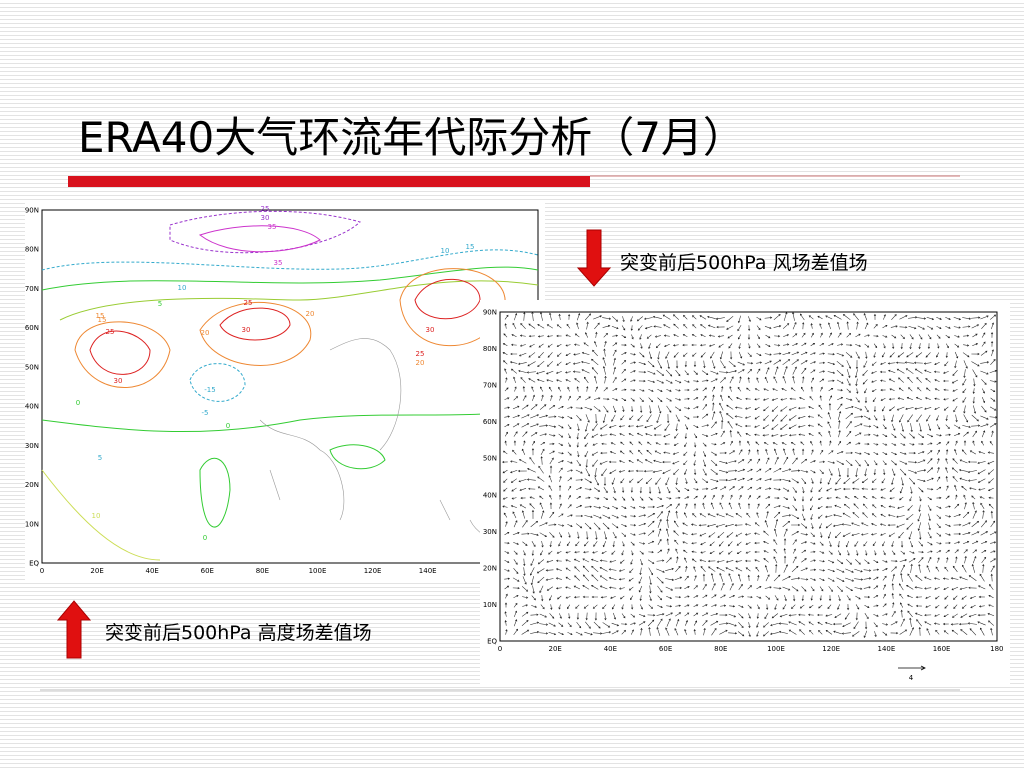 Image resolution: width=1024 pixels, height=768 pixels. What do you see at coordinates (744, 263) in the screenshot?
I see `wind-caption: 突变前后500hPa 风场差值场` at bounding box center [744, 263].